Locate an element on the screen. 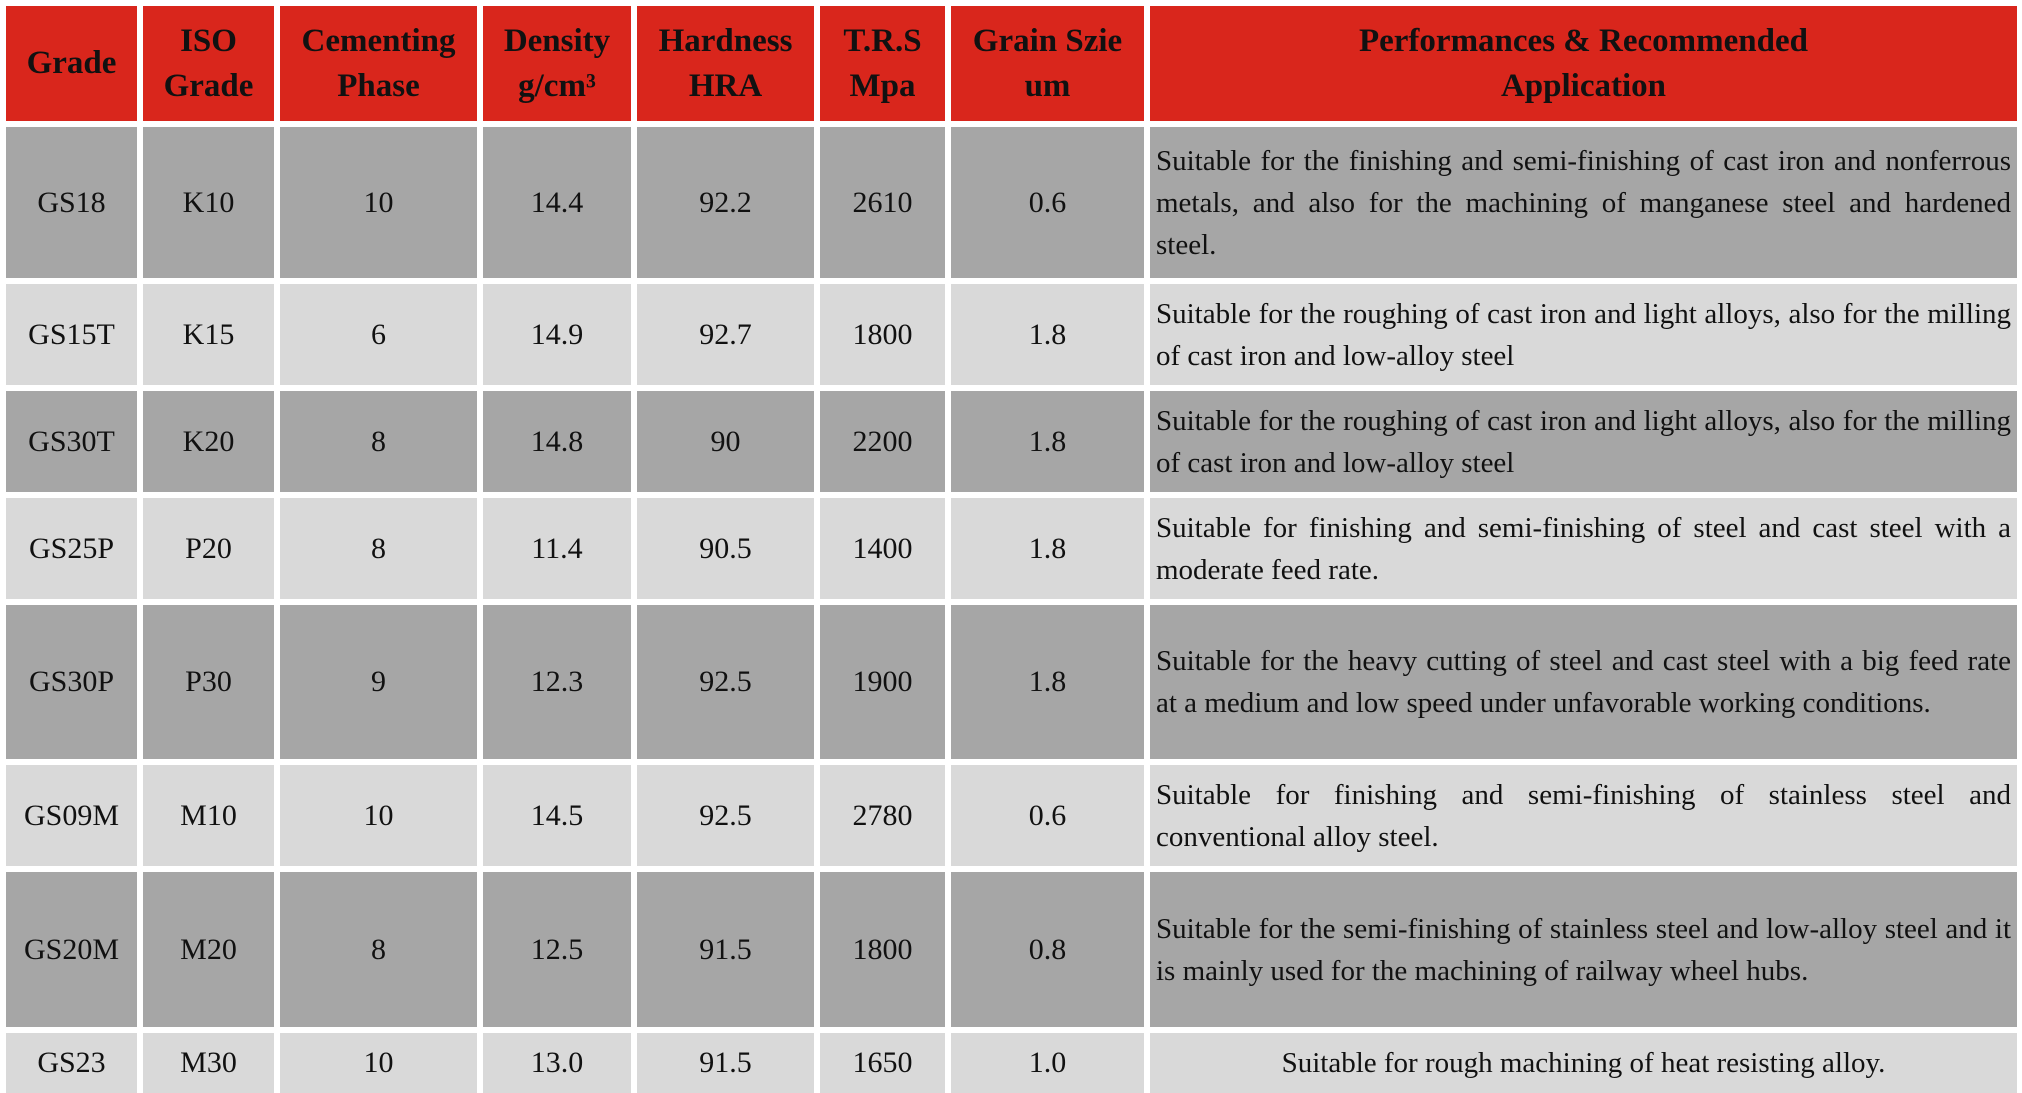 Image resolution: width=2022 pixels, height=1093 pixels. cell-iso-grade: K15 is located at coordinates (208, 334).